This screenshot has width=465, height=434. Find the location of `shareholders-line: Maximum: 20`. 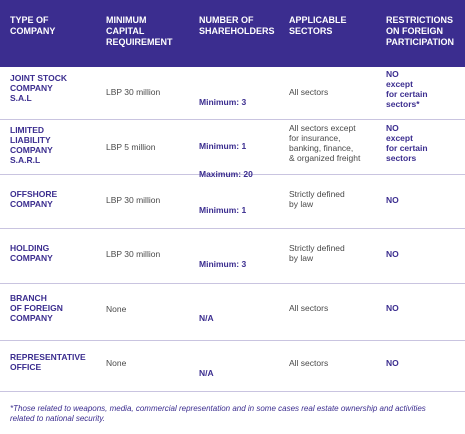

shareholders-line: Maximum: 20 is located at coordinates (226, 174).